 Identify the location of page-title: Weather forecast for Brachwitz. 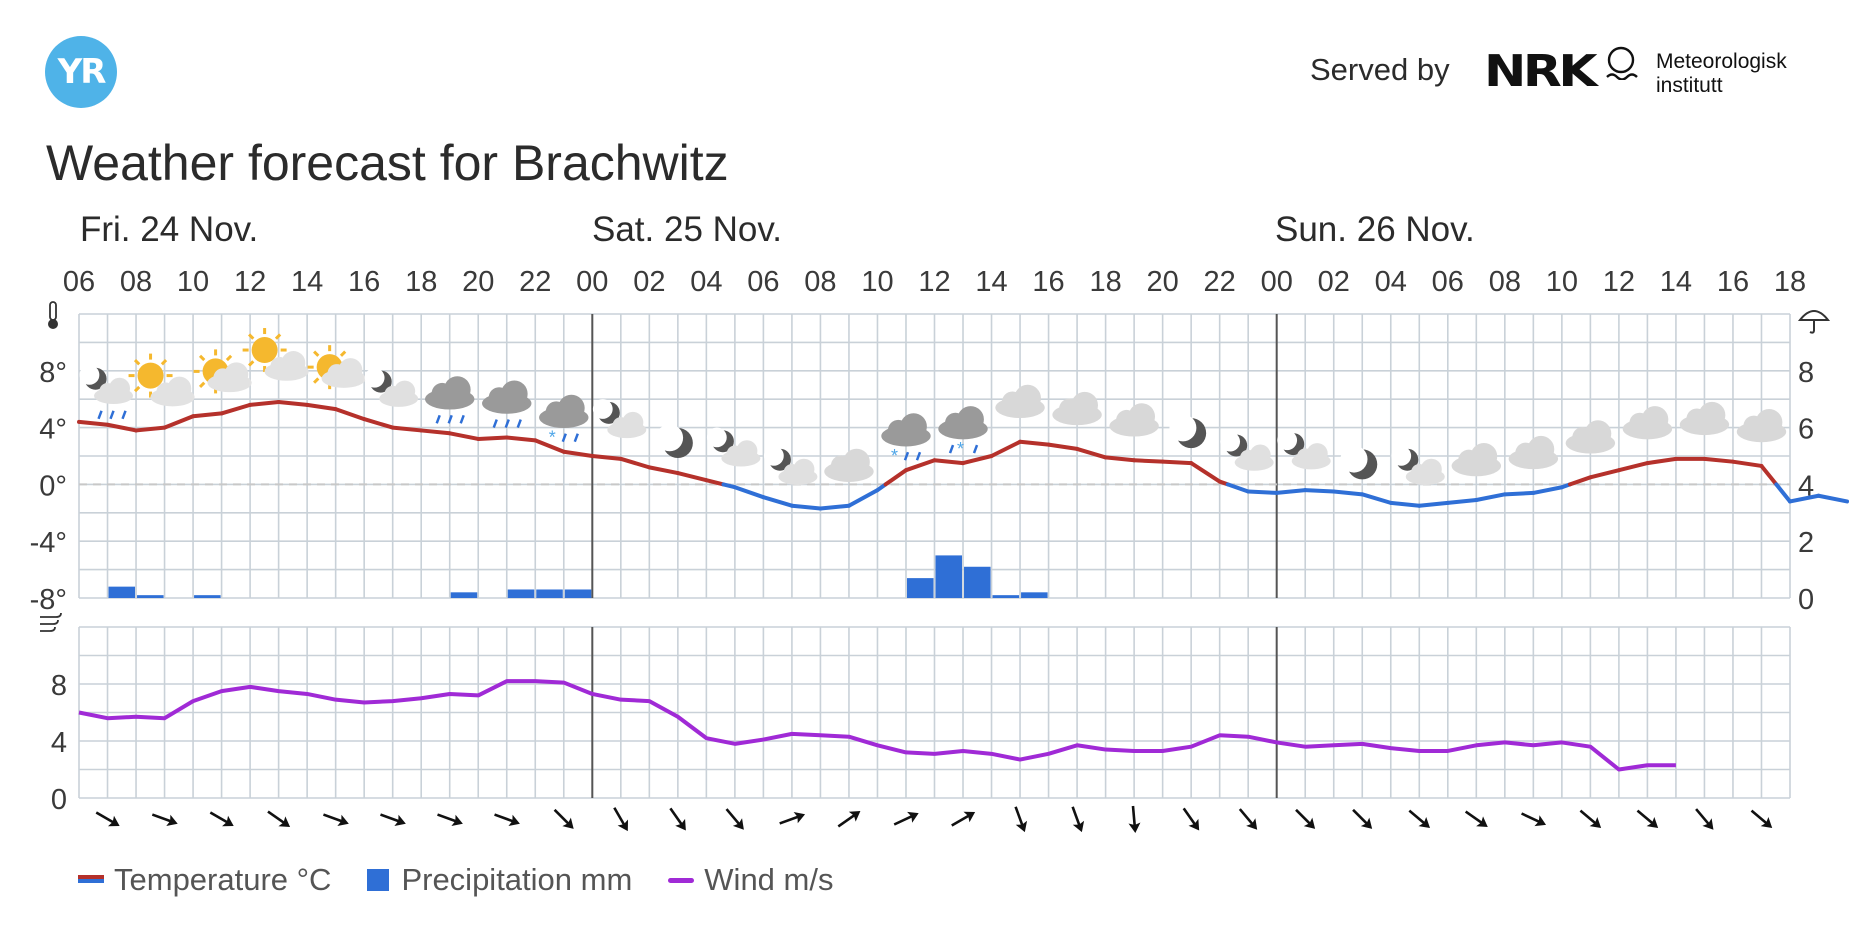
(387, 163).